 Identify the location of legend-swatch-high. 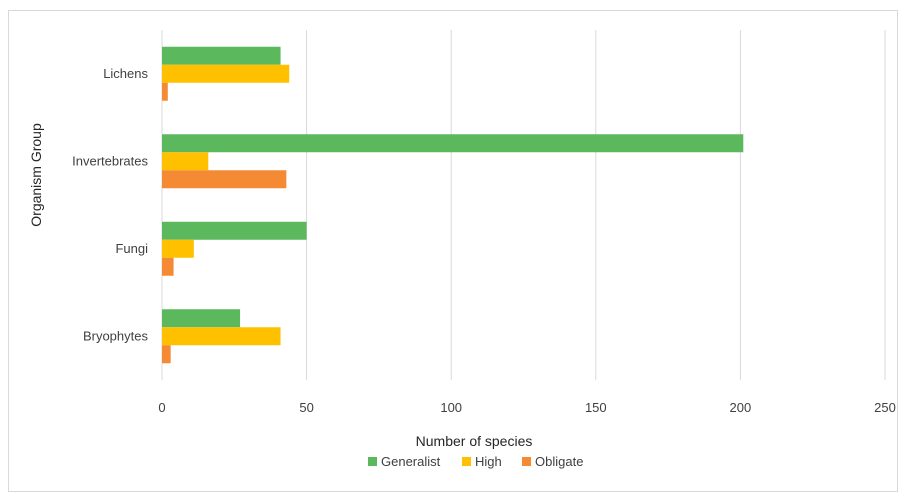
(466, 461).